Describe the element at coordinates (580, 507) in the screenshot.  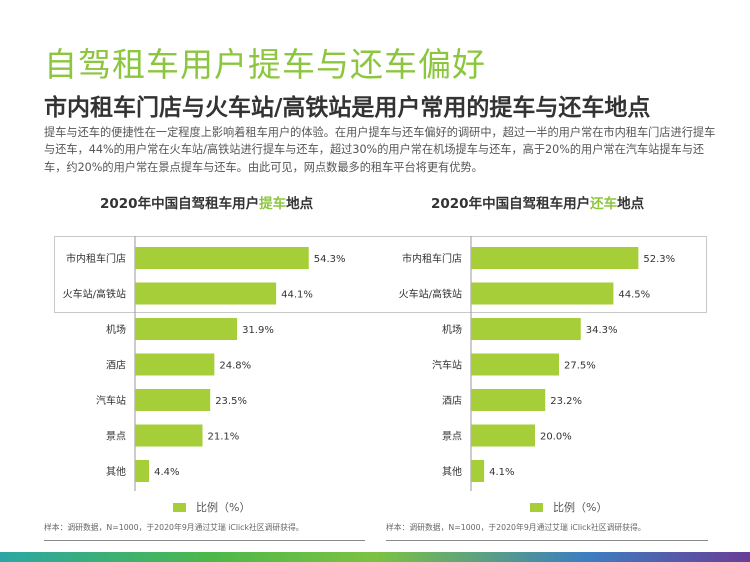
I see `return-legend-label: 比例（%）` at that location.